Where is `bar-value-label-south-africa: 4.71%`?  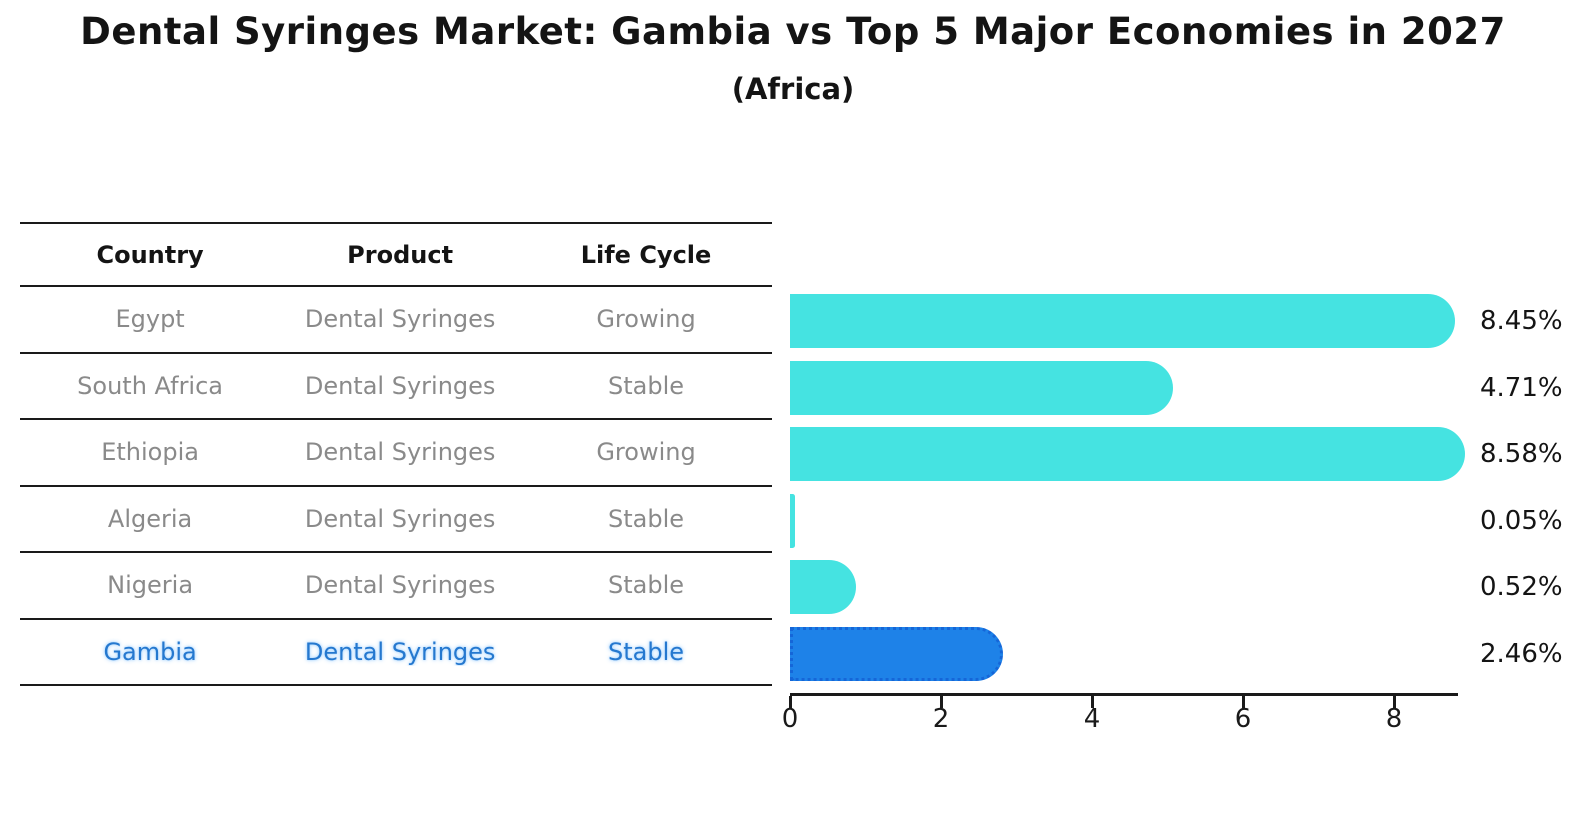
bar-value-label-south-africa: 4.71% is located at coordinates (1521, 388).